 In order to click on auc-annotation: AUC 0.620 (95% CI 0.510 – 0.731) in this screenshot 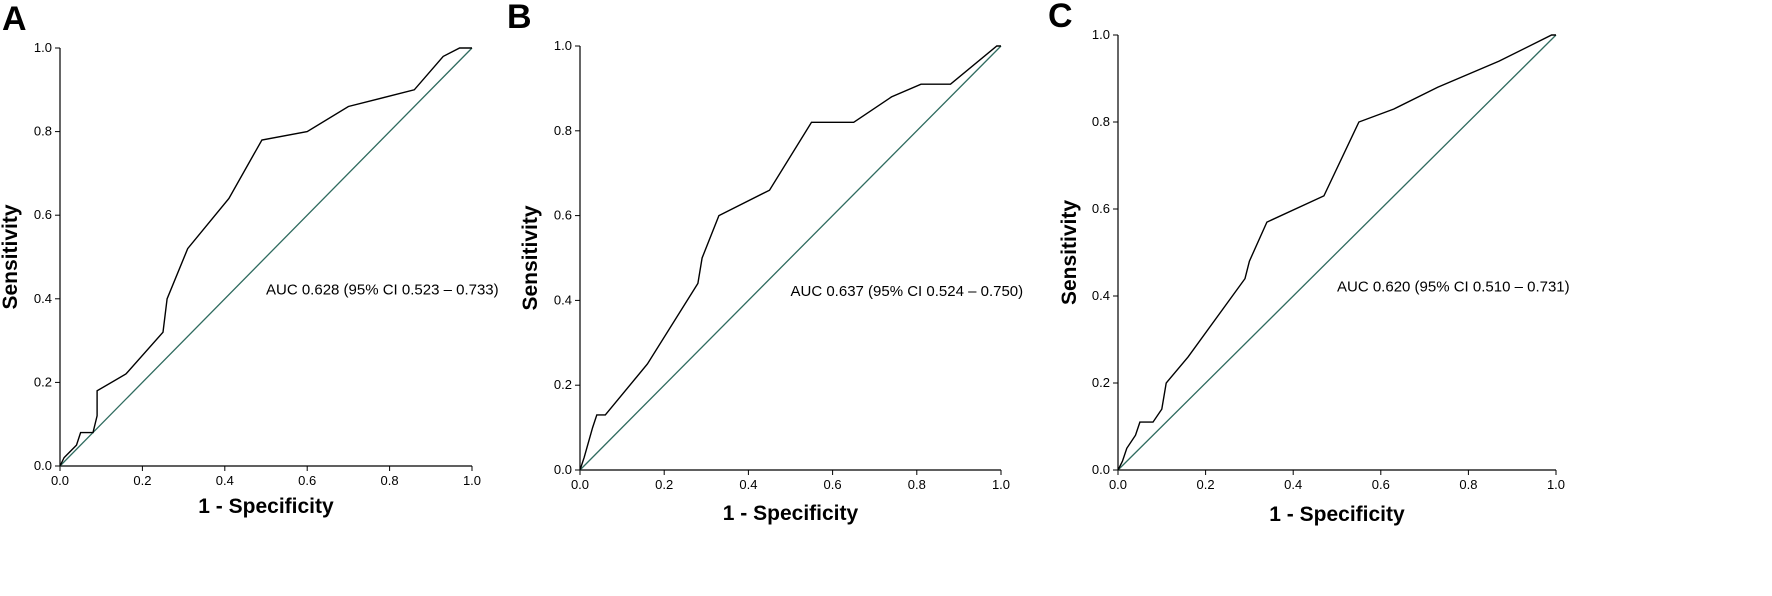, I will do `click(1453, 287)`.